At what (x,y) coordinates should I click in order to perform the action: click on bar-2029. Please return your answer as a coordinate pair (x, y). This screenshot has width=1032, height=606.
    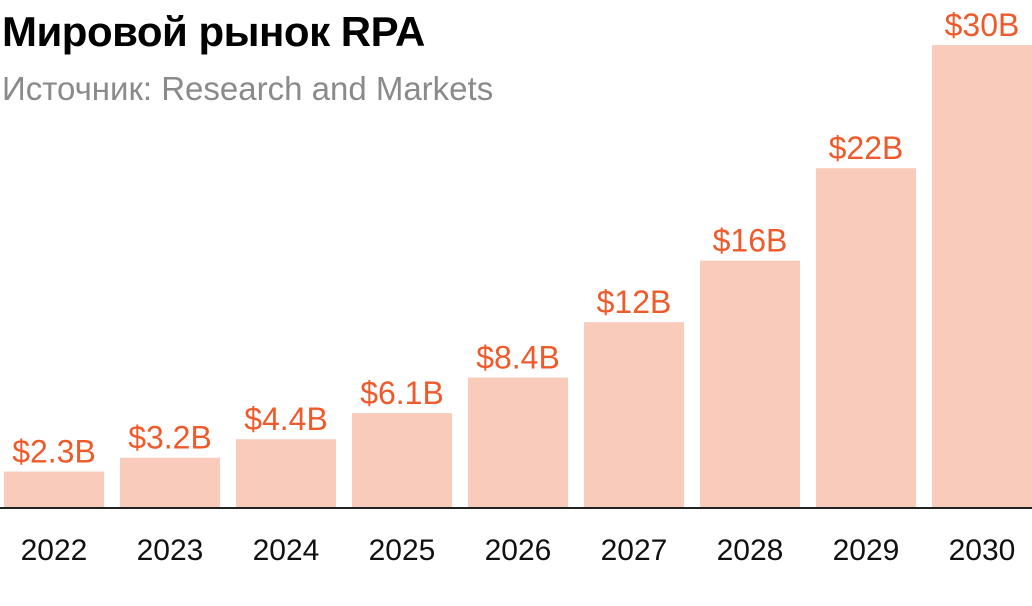
    Looking at the image, I should click on (866, 337).